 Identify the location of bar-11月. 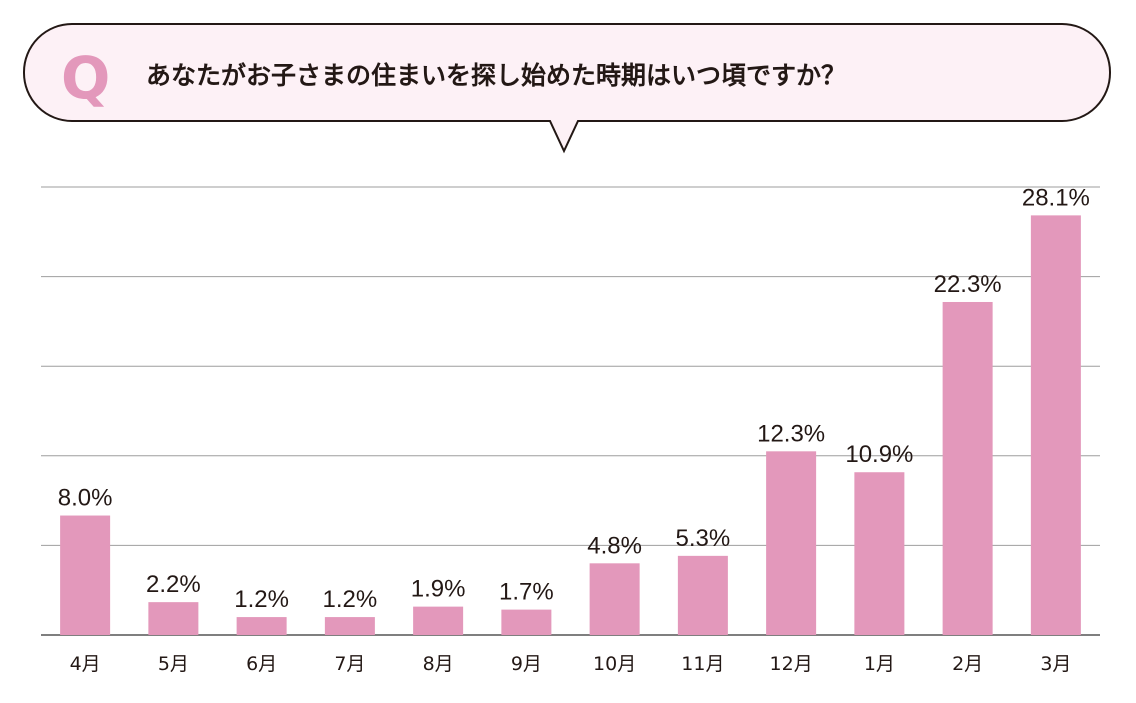
(702, 595).